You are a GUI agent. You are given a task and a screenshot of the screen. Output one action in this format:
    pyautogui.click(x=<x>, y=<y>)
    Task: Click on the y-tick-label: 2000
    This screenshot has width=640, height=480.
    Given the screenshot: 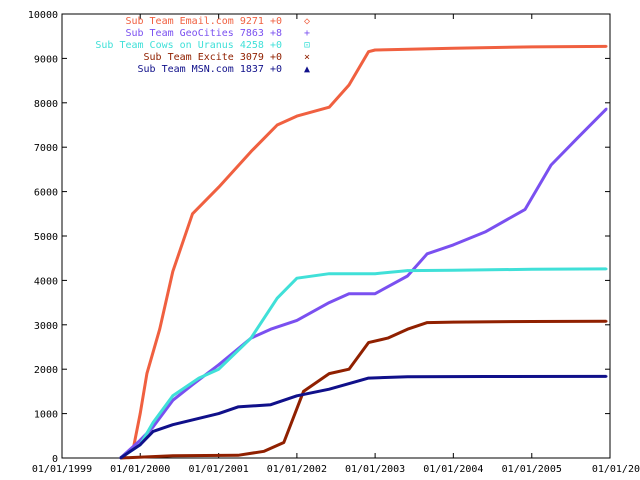 What is the action you would take?
    pyautogui.click(x=46, y=370)
    